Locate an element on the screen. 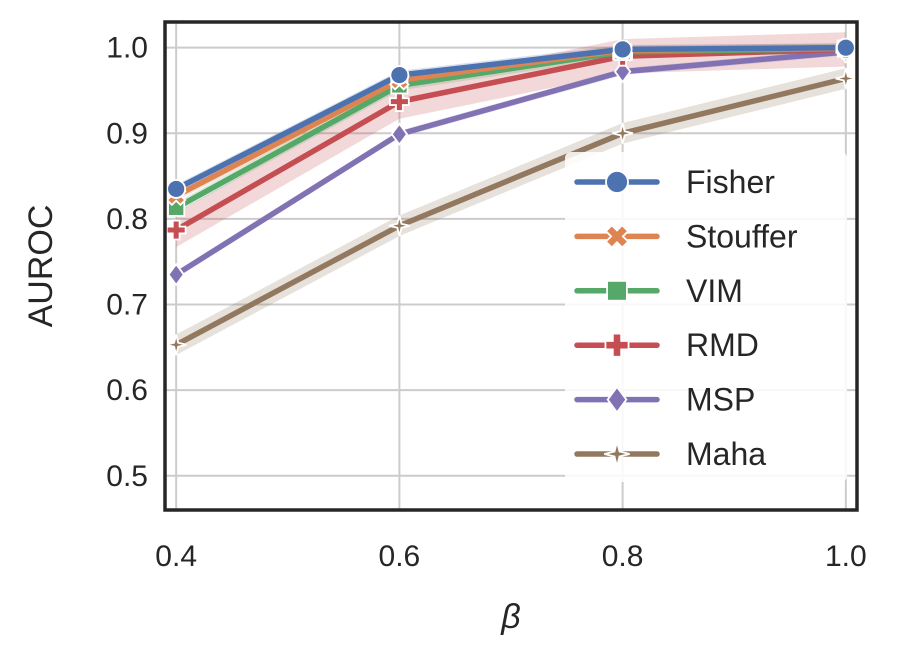 This screenshot has width=898, height=665. y-tick-label: 0.5 is located at coordinates (127, 476).